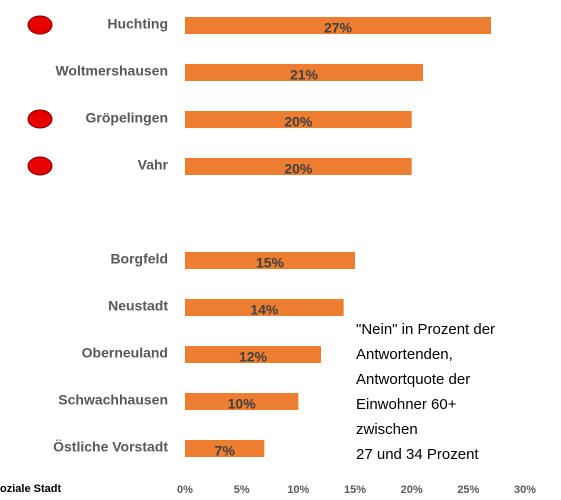 The height and width of the screenshot is (500, 561). What do you see at coordinates (30, 489) in the screenshot?
I see `legend-label: oziale Stadt` at bounding box center [30, 489].